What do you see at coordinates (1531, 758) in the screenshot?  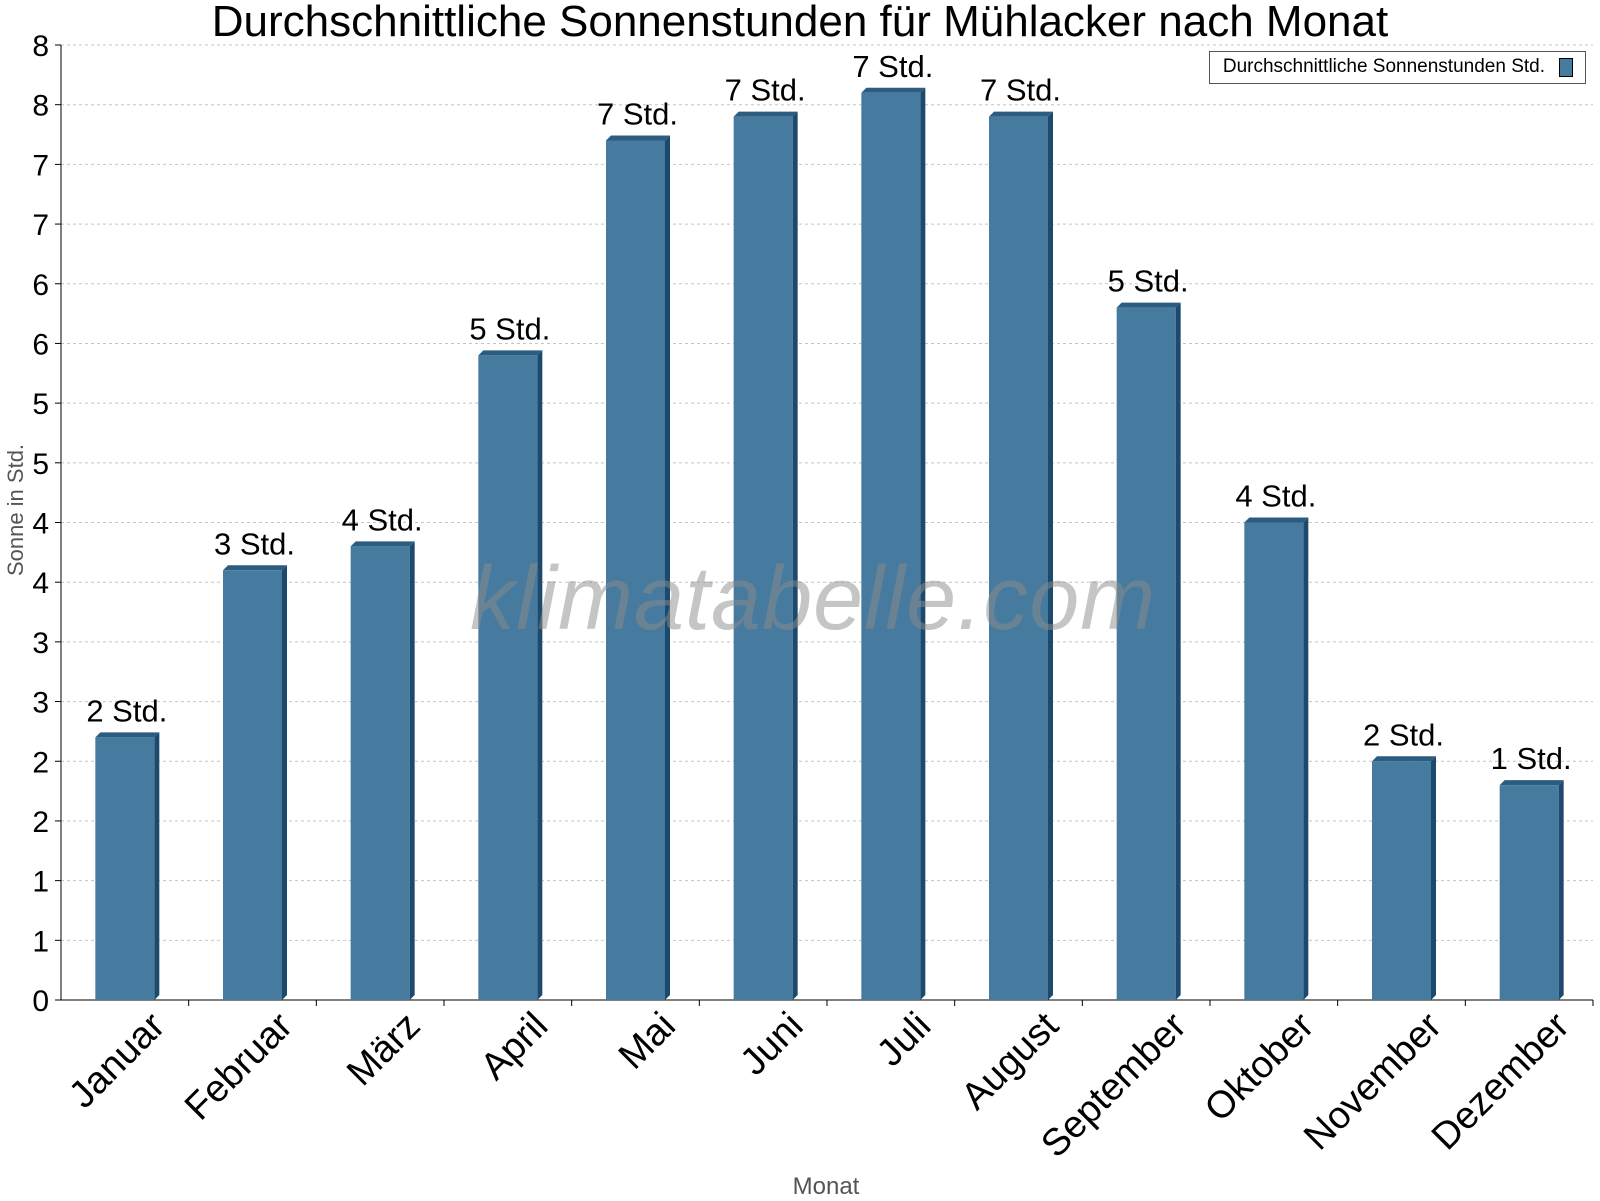 I see `data-label: 1 Std.` at bounding box center [1531, 758].